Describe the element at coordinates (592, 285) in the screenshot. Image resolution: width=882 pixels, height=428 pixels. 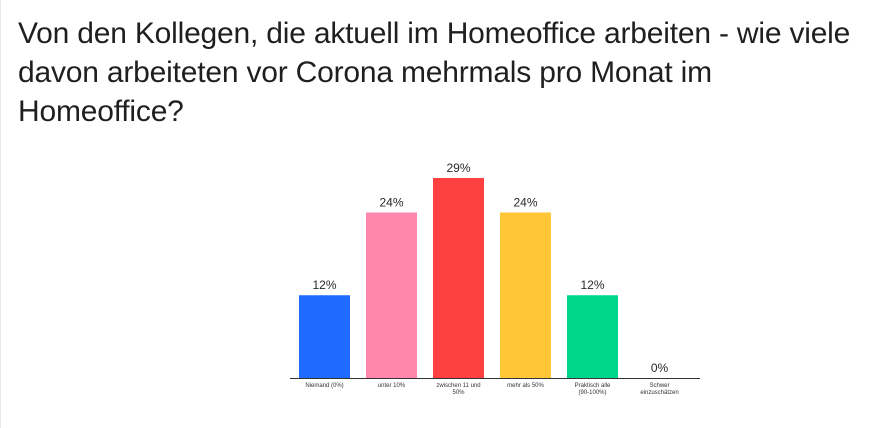
I see `bar-value-label-5: 12%` at that location.